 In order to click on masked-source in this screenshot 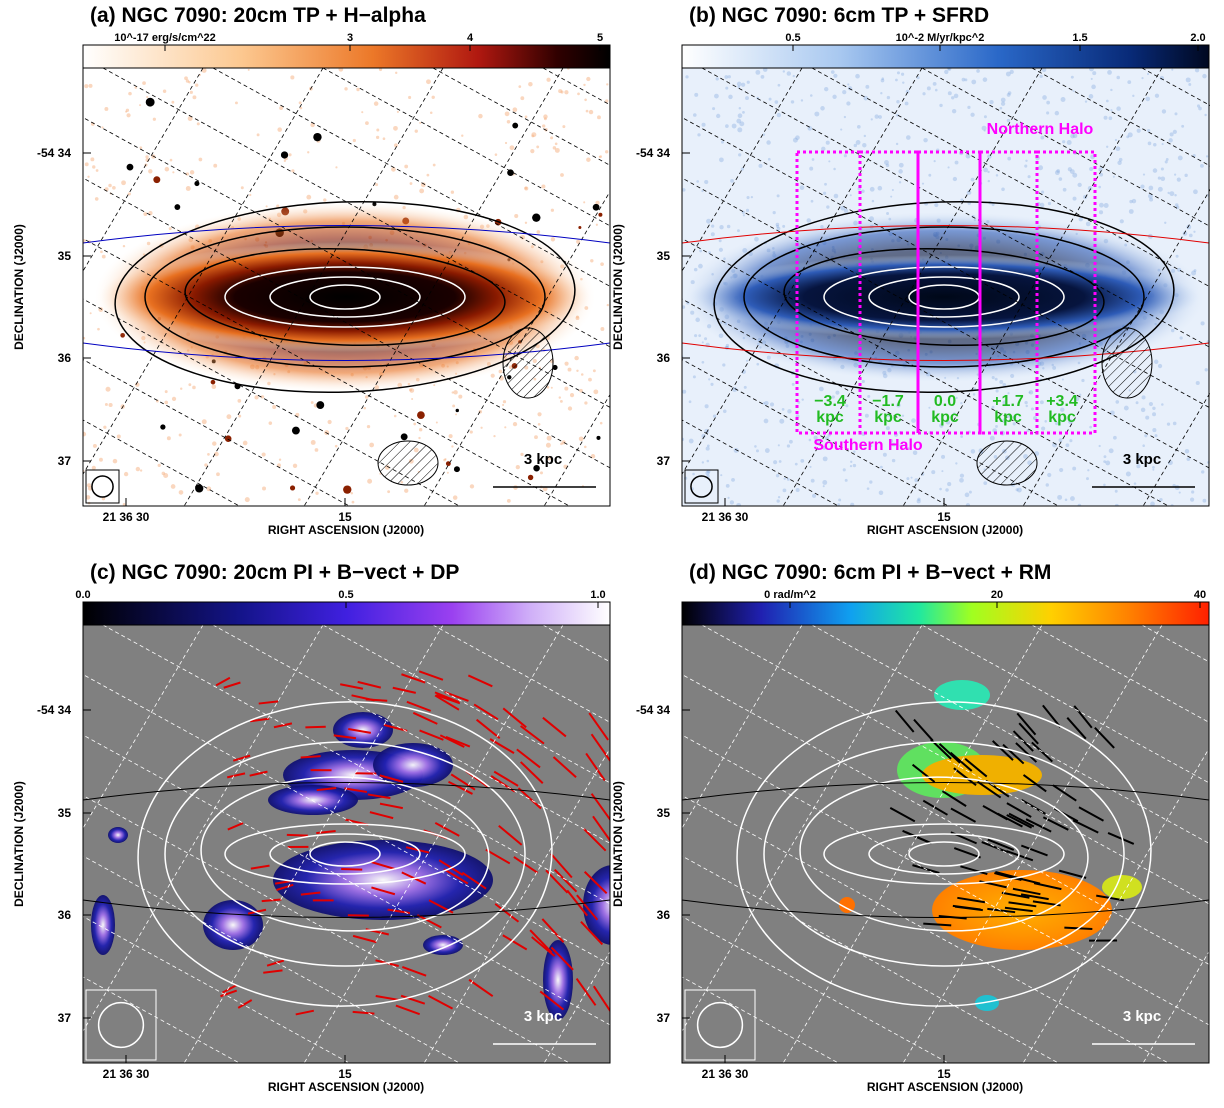, I will do `click(1127, 363)`.